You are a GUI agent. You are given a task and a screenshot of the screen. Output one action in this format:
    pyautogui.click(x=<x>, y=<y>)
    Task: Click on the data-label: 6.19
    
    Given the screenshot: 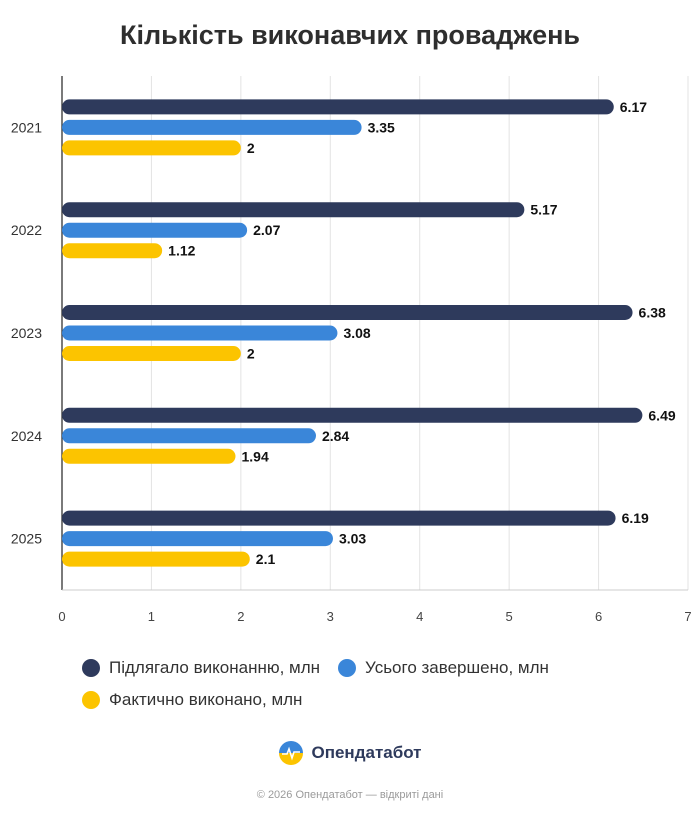 What is the action you would take?
    pyautogui.click(x=635, y=518)
    